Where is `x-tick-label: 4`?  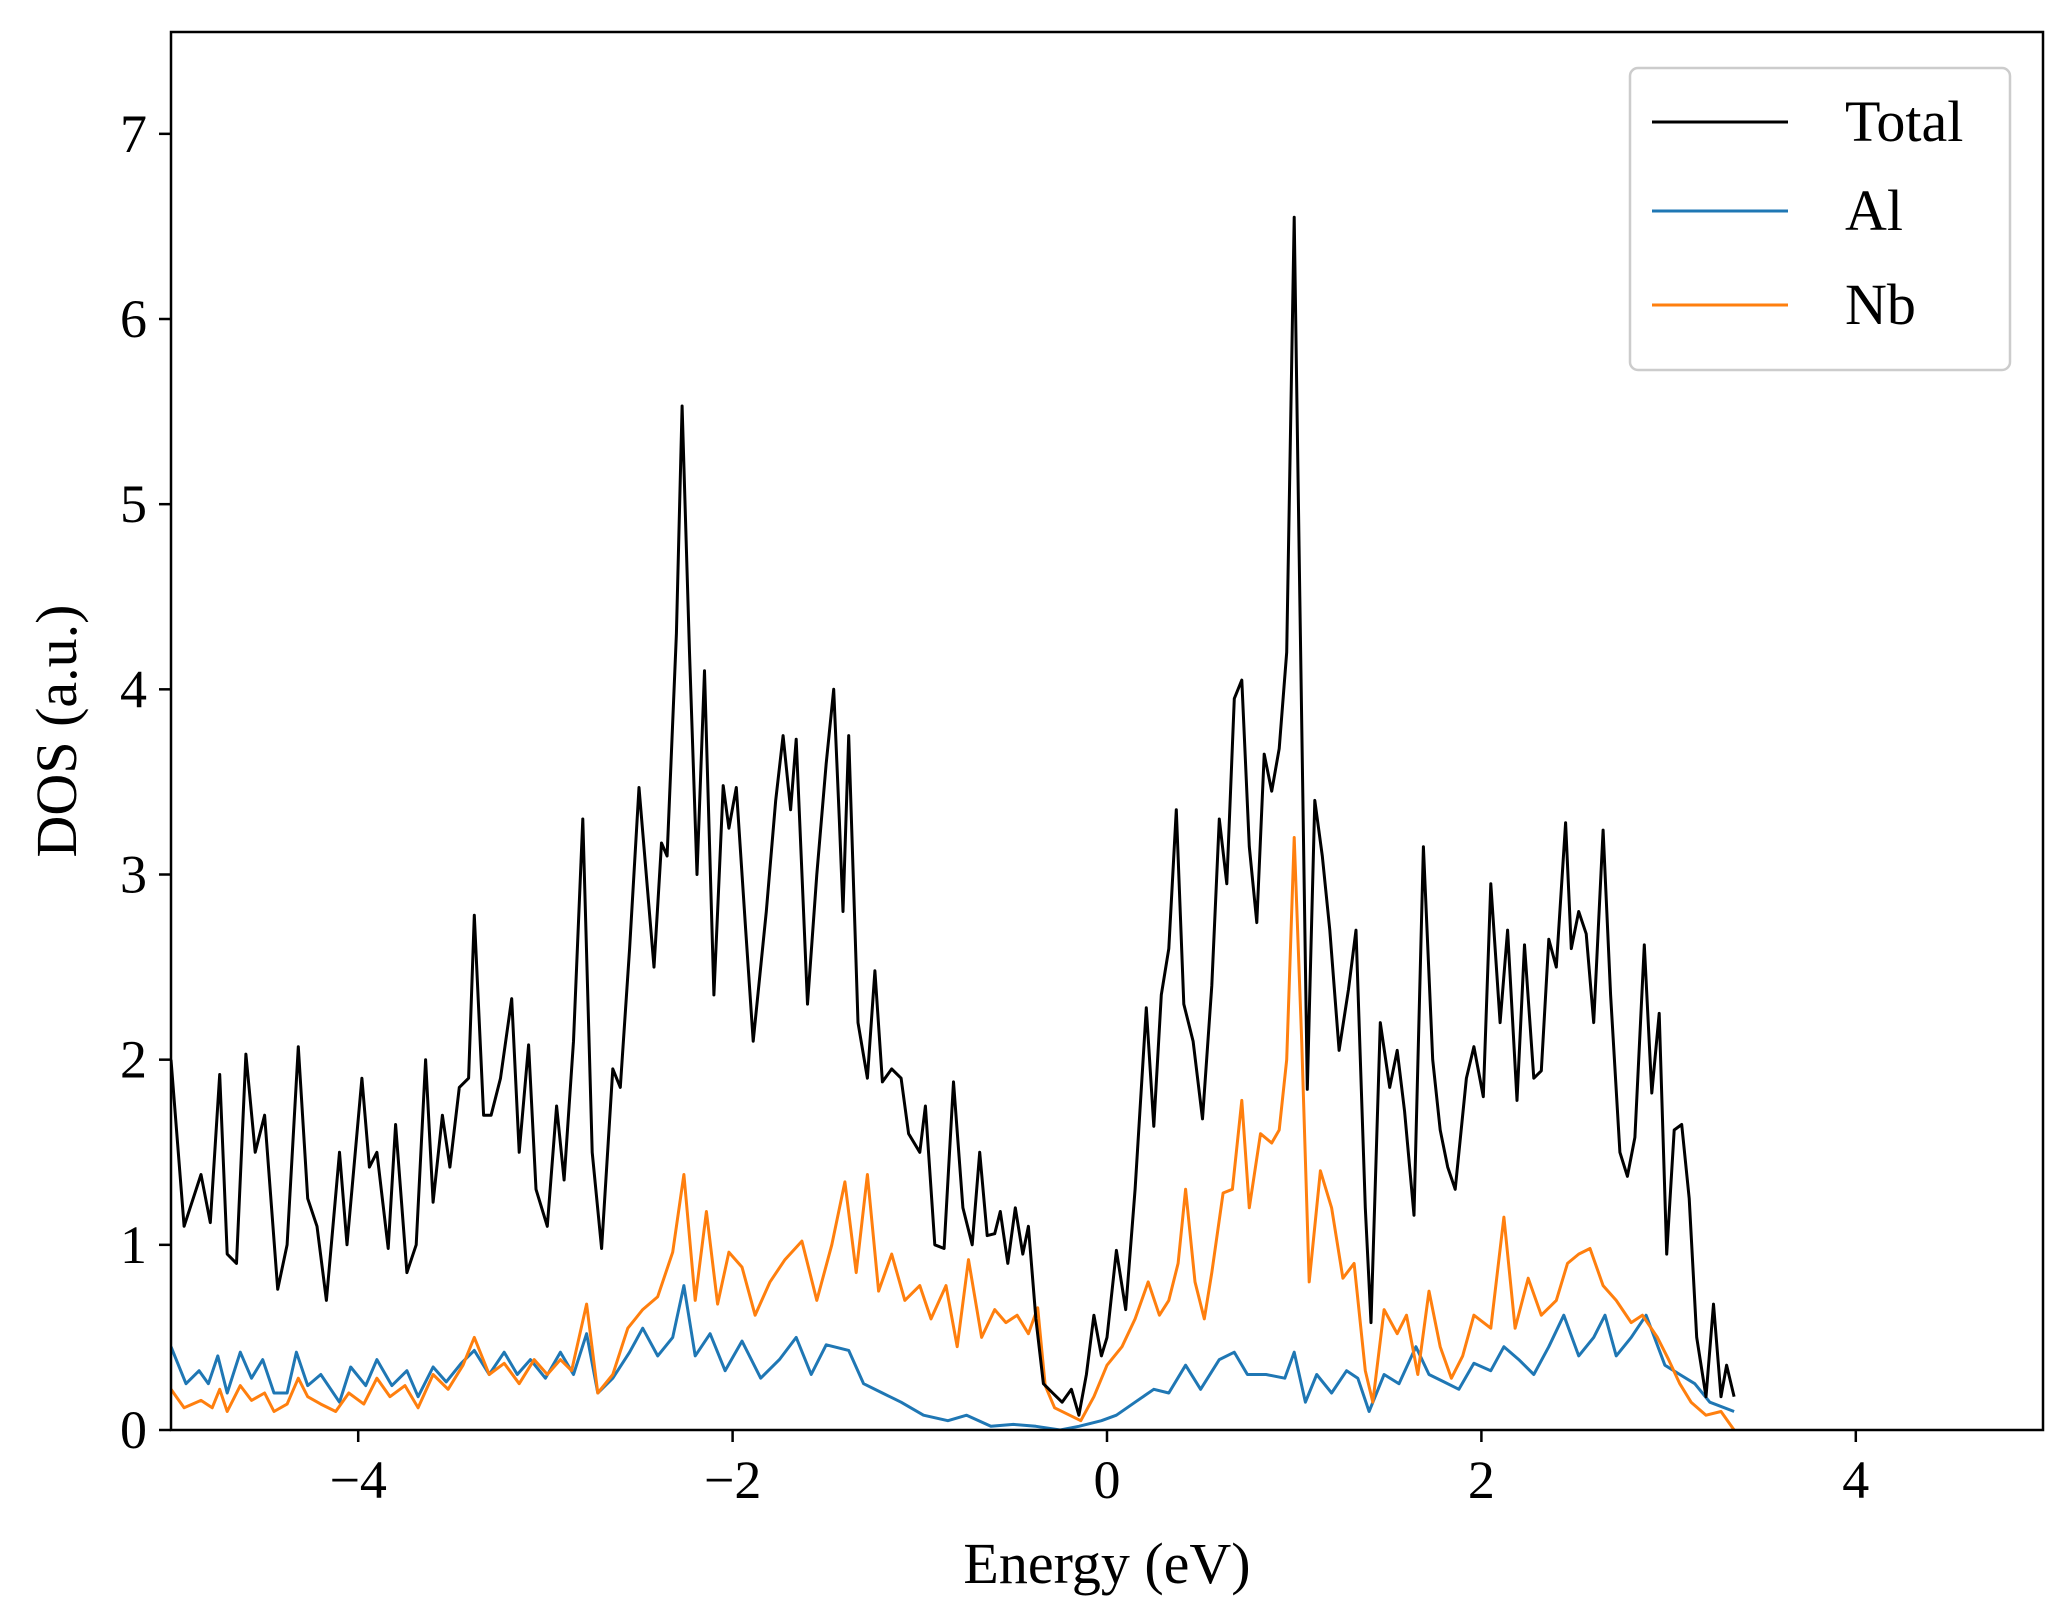
x-tick-label: 4 is located at coordinates (1855, 1480).